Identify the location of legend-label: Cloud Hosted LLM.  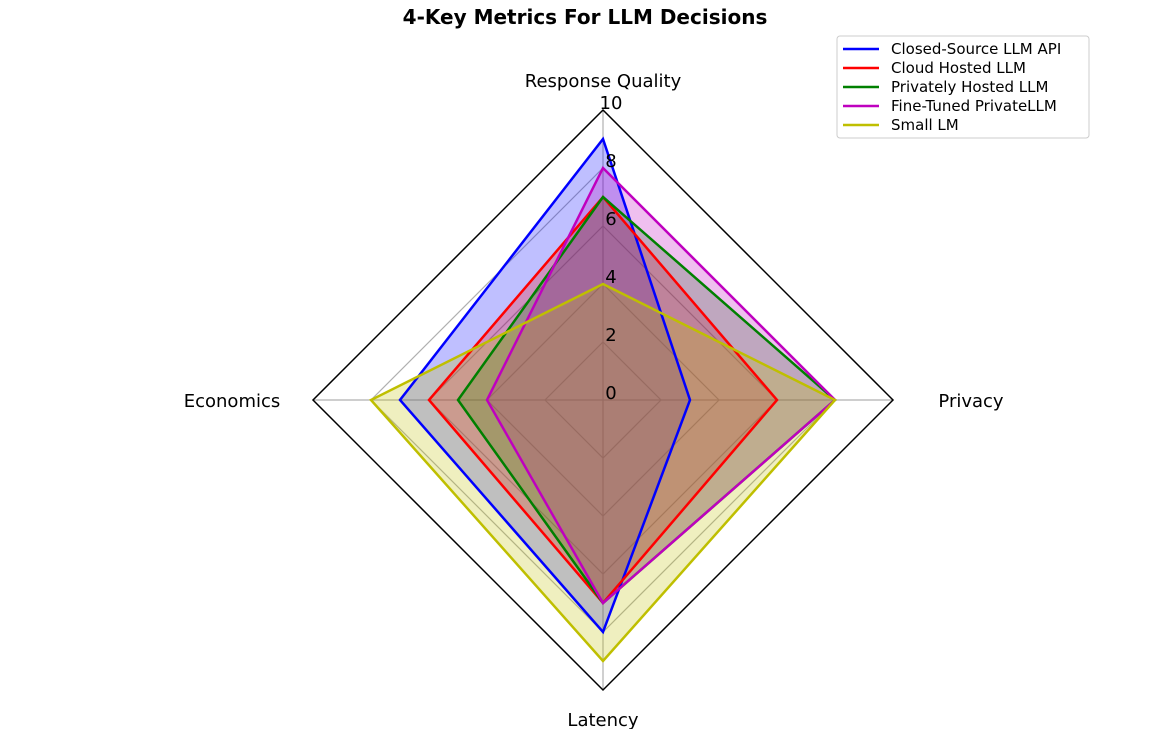
(958, 68).